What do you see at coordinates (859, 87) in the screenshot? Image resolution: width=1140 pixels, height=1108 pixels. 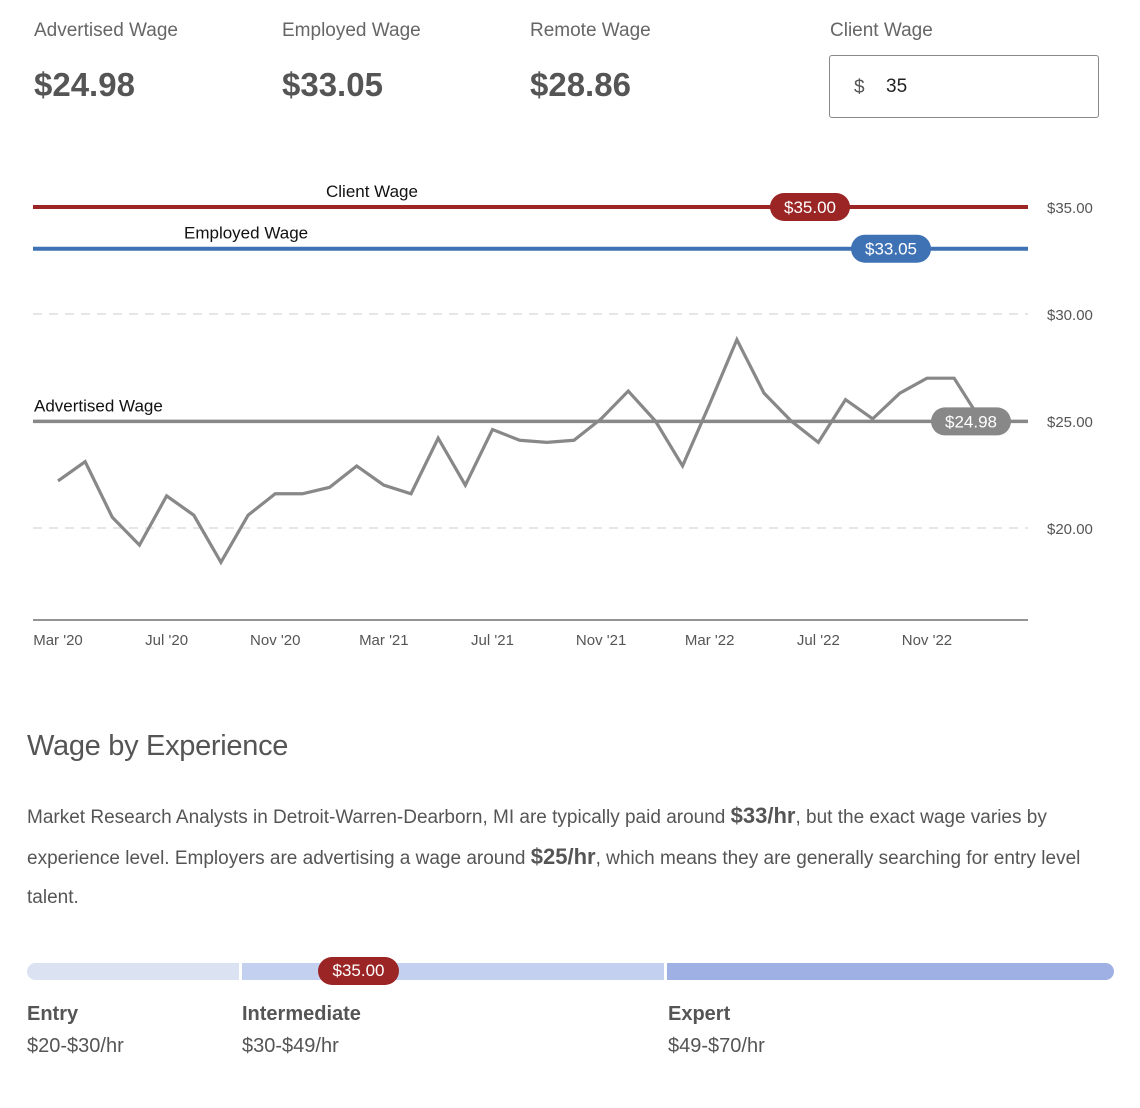 I see `dollar-prefix: $` at bounding box center [859, 87].